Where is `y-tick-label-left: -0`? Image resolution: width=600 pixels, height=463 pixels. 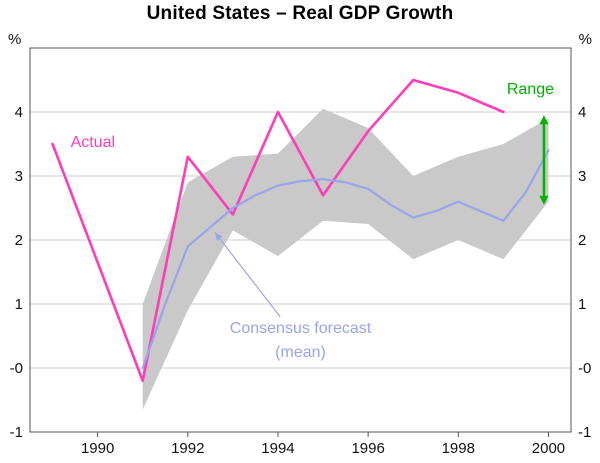
y-tick-label-left: -0 is located at coordinates (16, 368).